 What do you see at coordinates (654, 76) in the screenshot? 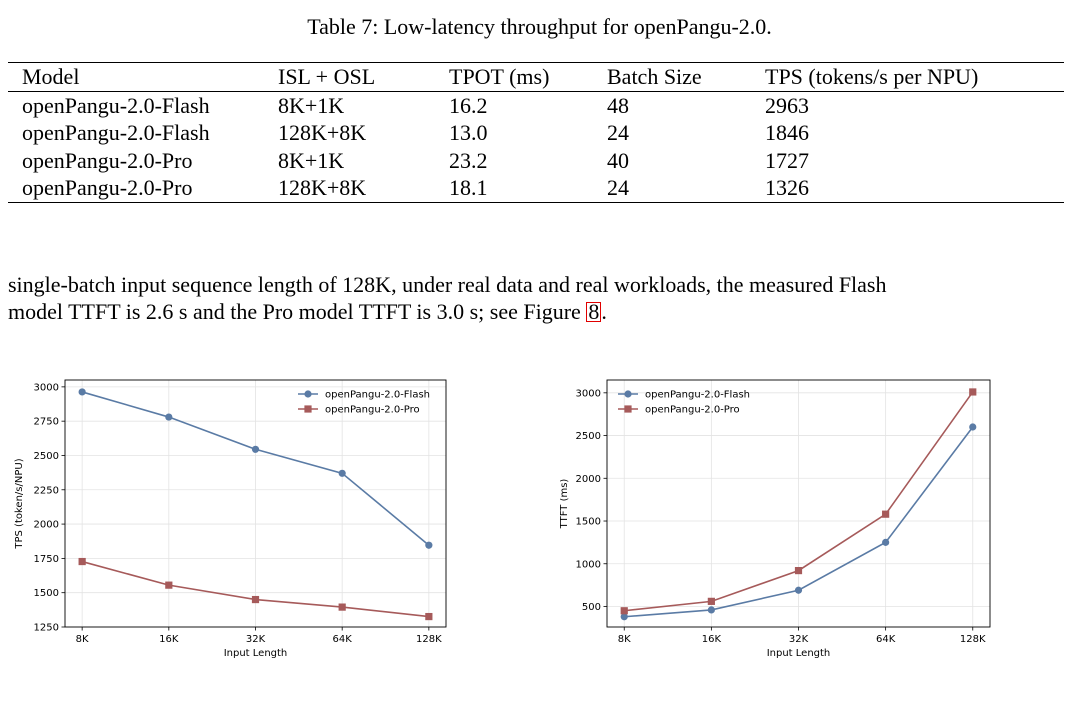
I see `header-batch-size: Batch Size` at bounding box center [654, 76].